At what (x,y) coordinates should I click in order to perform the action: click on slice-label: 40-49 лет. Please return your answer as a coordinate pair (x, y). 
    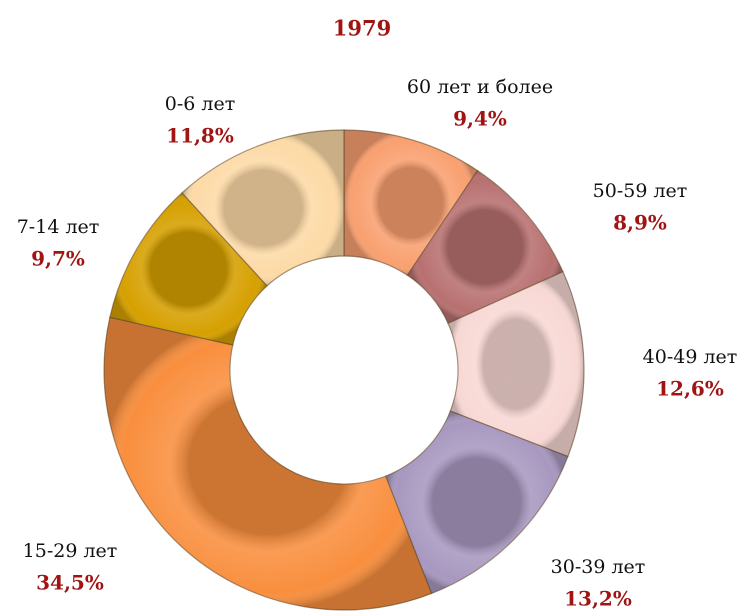
    Looking at the image, I should click on (690, 357).